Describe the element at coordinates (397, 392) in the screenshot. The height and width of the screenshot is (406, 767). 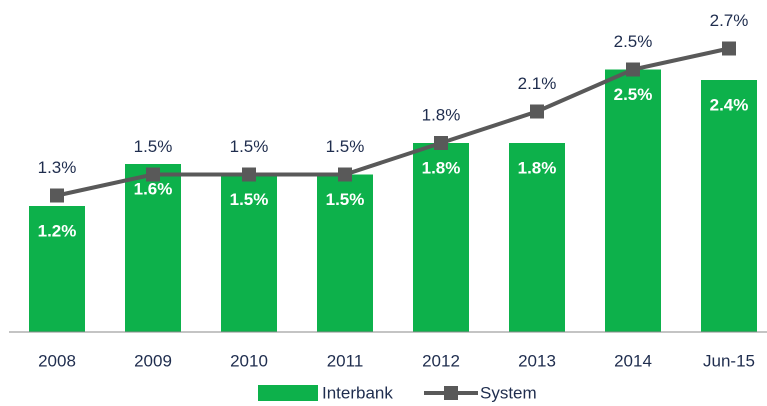
I see `legend: Interbank System` at that location.